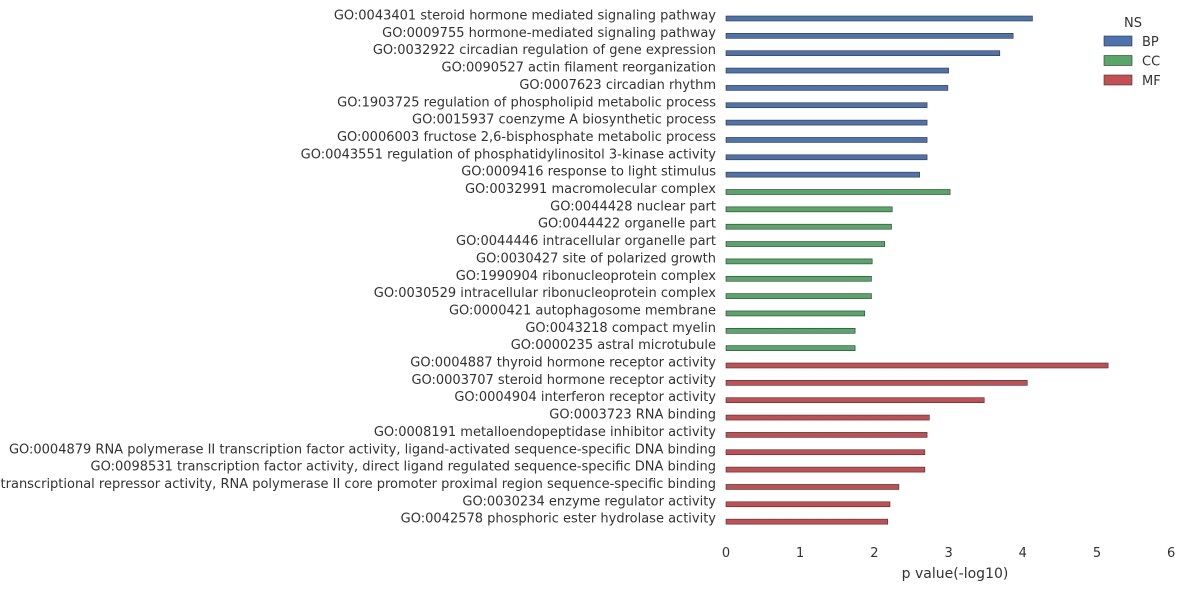 The height and width of the screenshot is (592, 1183). What do you see at coordinates (596, 258) in the screenshot?
I see `category-label: GO:0030427 site of polarized growth` at bounding box center [596, 258].